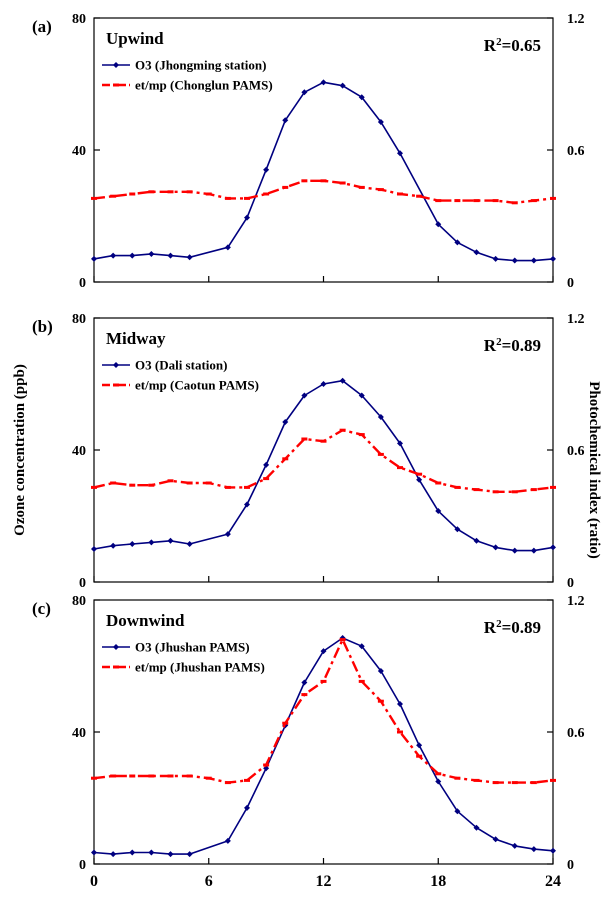 The width and height of the screenshot is (608, 900). I want to click on panel-title: Midway, so click(136, 338).